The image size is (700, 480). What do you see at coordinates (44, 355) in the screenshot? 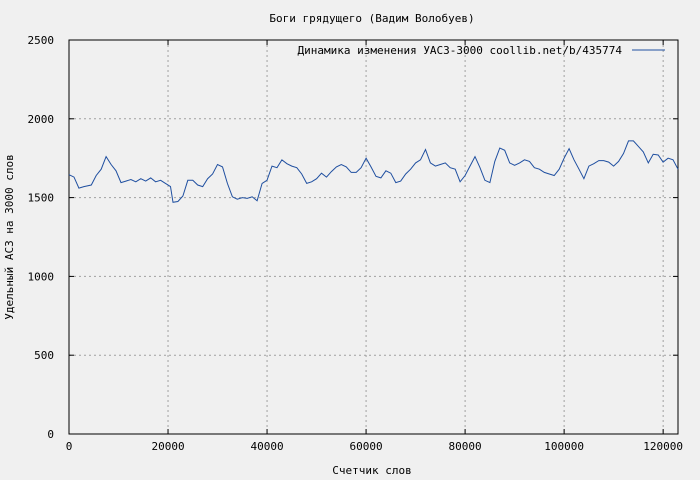
I see `y-tick-label: 500` at bounding box center [44, 355].